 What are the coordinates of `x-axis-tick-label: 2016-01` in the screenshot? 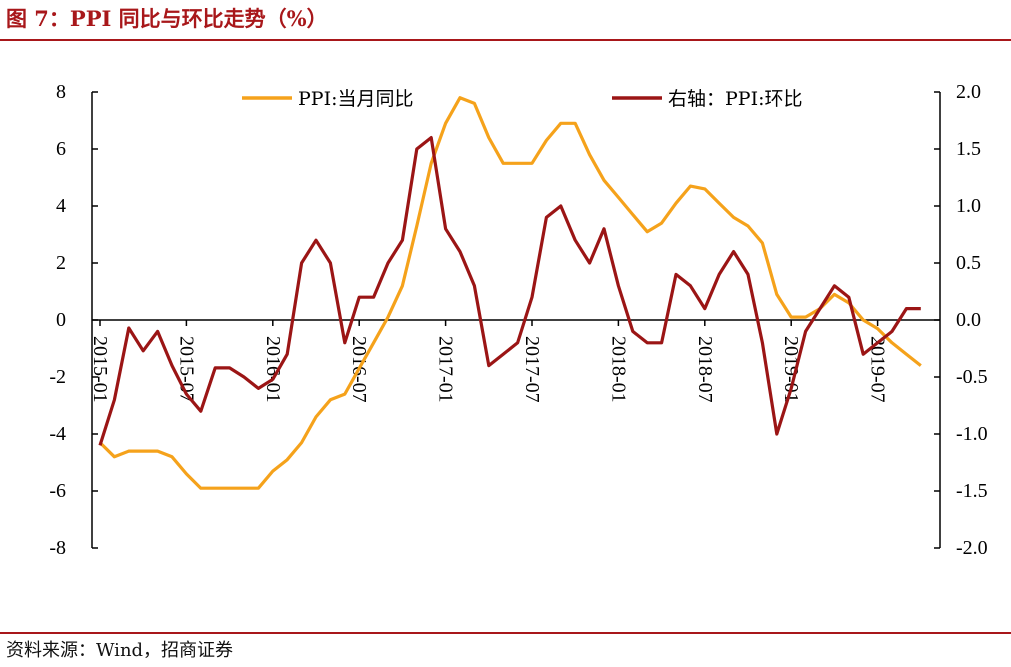 It's located at (273, 369).